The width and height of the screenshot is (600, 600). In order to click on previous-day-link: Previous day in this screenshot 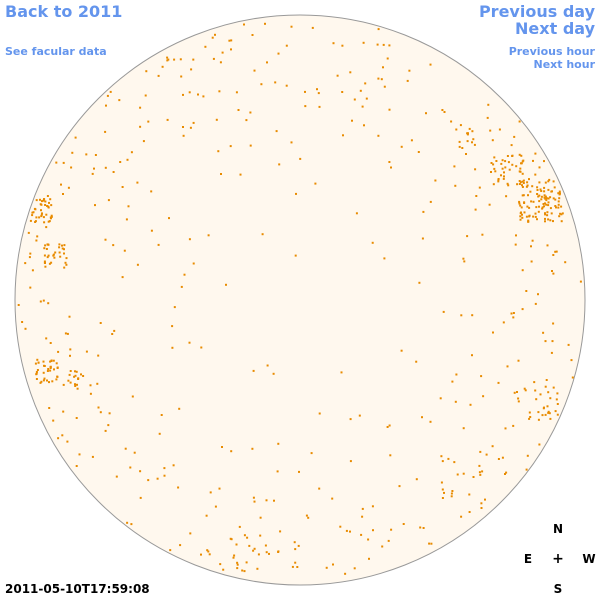, I will do `click(536, 11)`.